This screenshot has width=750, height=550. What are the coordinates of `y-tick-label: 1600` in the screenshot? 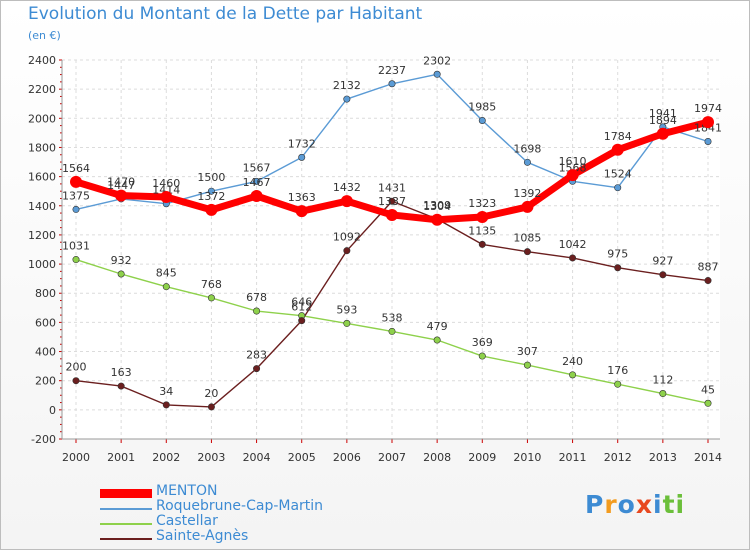 It's located at (42, 177).